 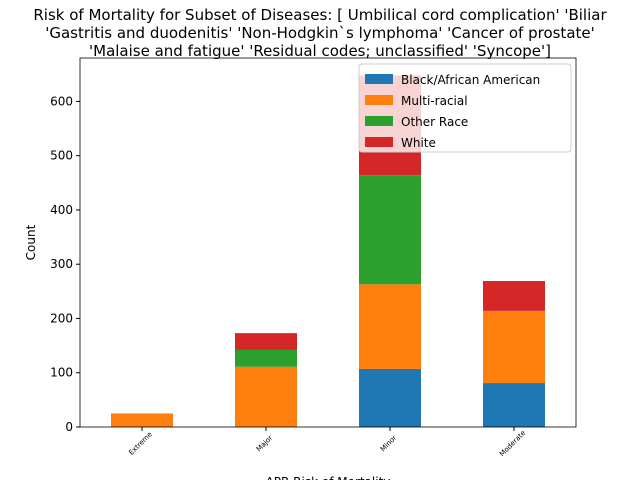 I want to click on y-tick-label: 0, so click(x=69, y=427).